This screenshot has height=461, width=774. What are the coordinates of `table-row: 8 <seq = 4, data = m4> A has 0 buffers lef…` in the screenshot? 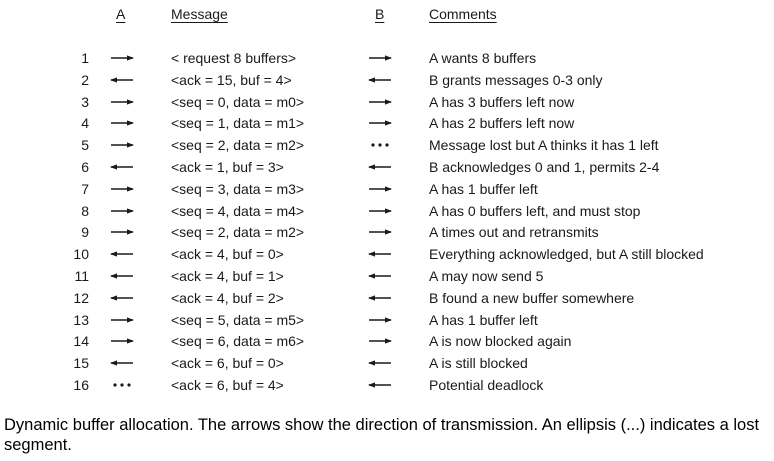 It's located at (387, 213).